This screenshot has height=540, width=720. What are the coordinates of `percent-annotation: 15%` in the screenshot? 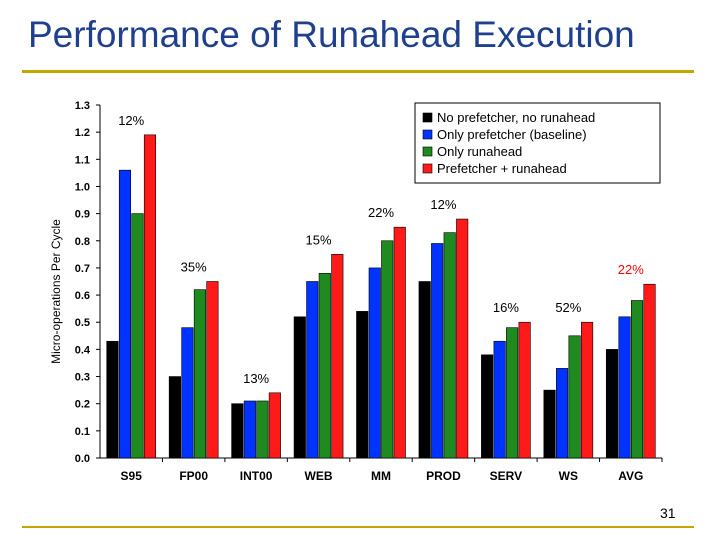 It's located at (319, 239).